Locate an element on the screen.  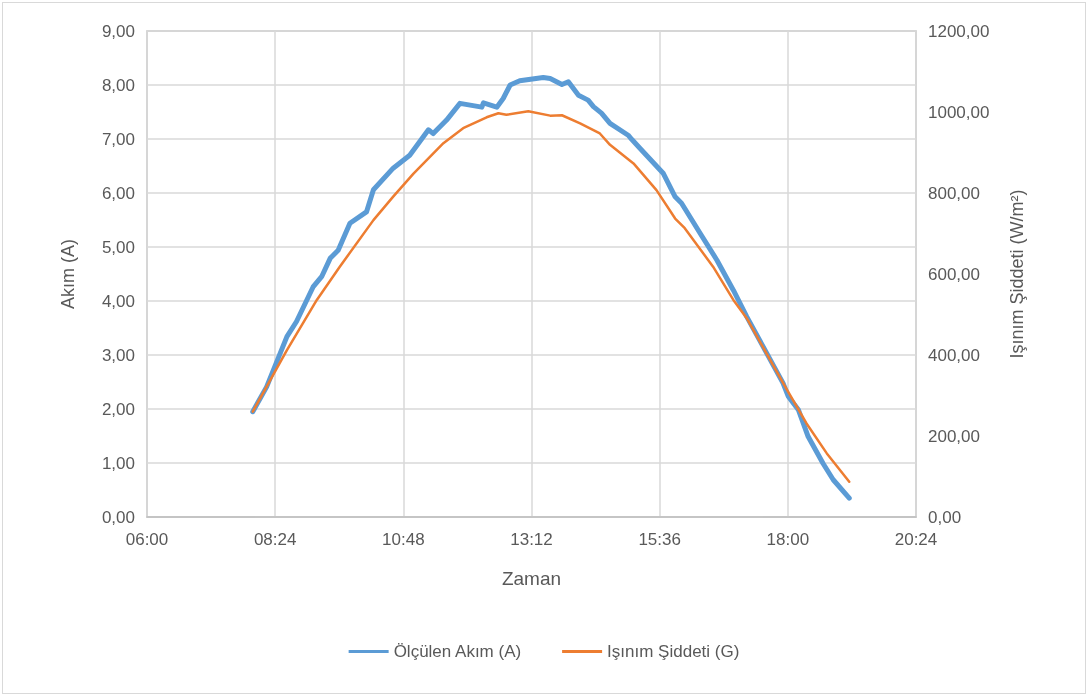
x-tick-label: 06:00 is located at coordinates (147, 539).